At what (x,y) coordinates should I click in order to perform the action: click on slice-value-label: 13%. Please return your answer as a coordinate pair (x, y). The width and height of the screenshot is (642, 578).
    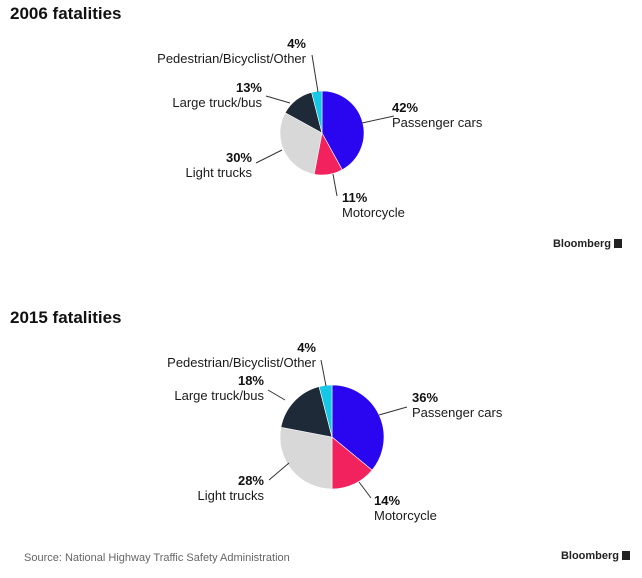
    Looking at the image, I should click on (249, 87).